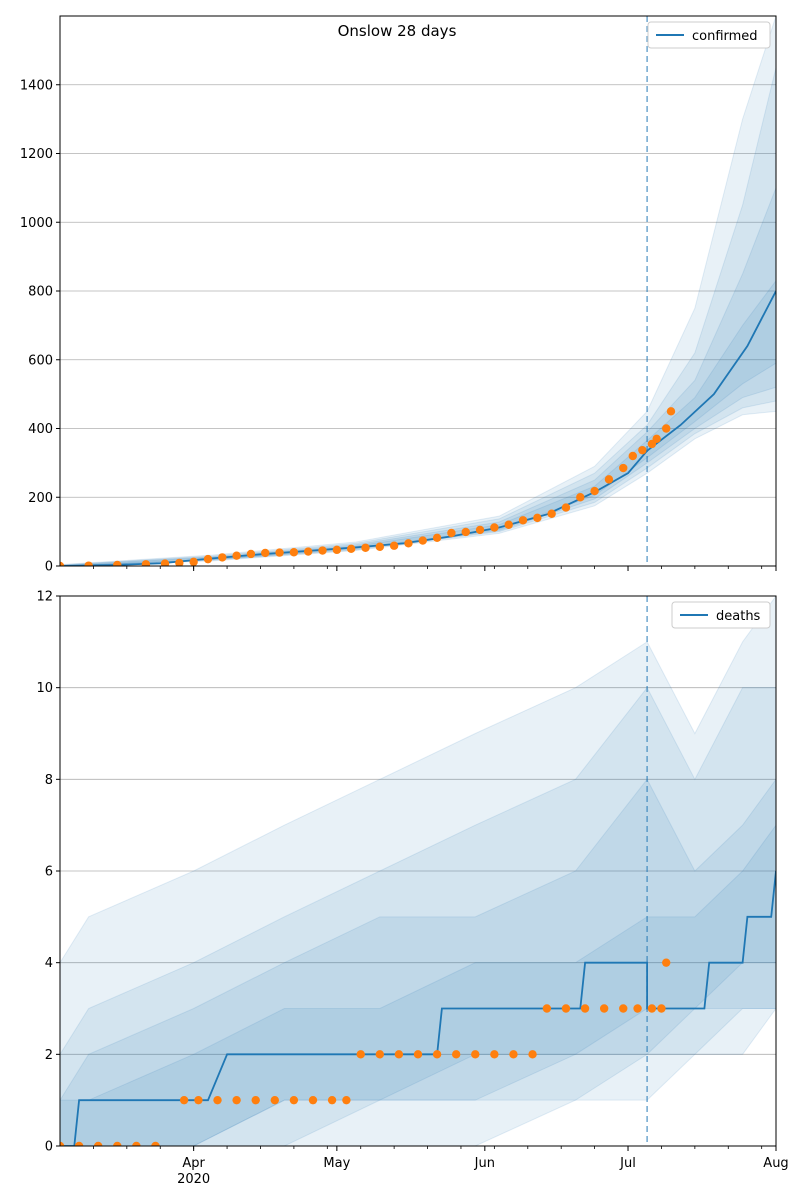 The height and width of the screenshot is (1200, 800). What do you see at coordinates (49, 780) in the screenshot?
I see `y-tick-label: 8` at bounding box center [49, 780].